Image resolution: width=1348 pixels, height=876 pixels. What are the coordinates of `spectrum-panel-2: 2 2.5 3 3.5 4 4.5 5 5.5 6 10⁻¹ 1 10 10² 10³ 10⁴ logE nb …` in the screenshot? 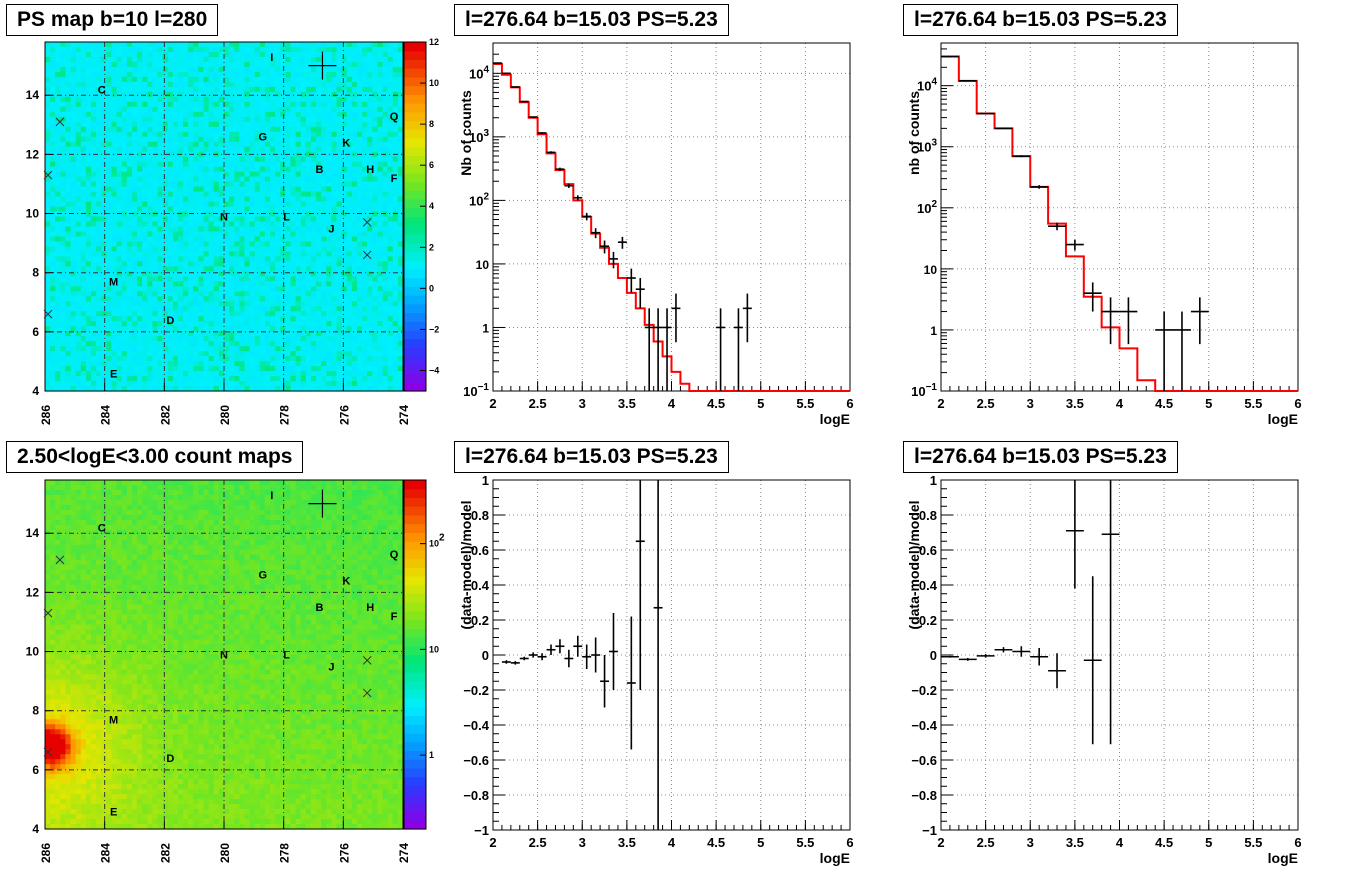 It's located at (1104, 234).